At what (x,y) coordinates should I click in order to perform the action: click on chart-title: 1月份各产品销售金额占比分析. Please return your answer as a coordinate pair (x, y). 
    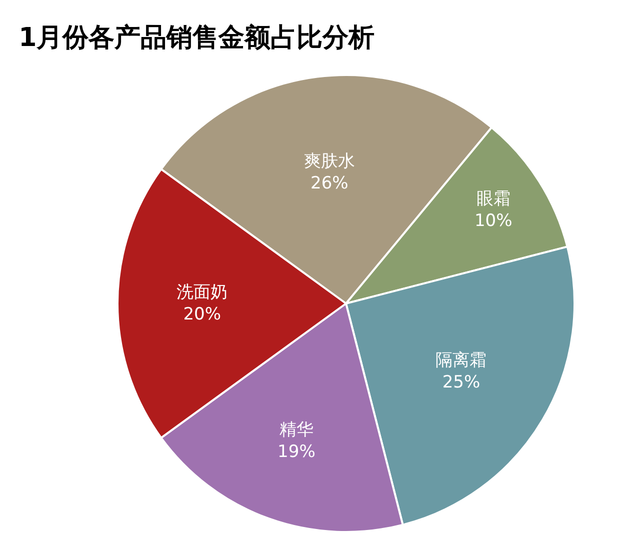
    Looking at the image, I should click on (196, 38).